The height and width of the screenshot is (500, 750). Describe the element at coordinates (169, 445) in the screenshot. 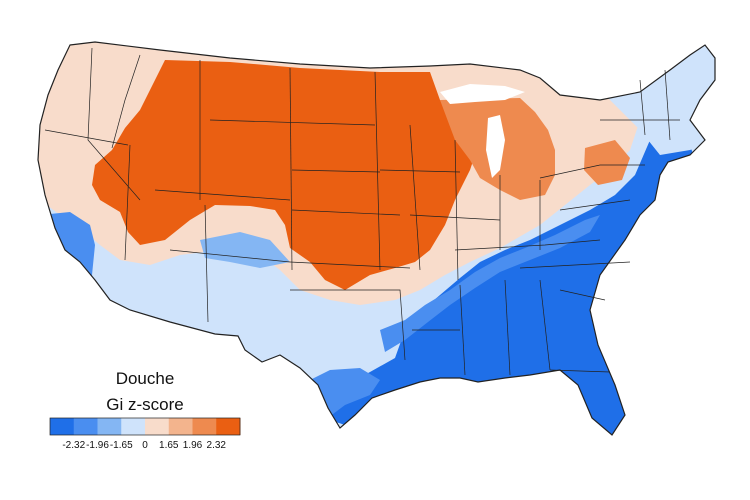

I see `legend-tick-label: 1.65` at that location.